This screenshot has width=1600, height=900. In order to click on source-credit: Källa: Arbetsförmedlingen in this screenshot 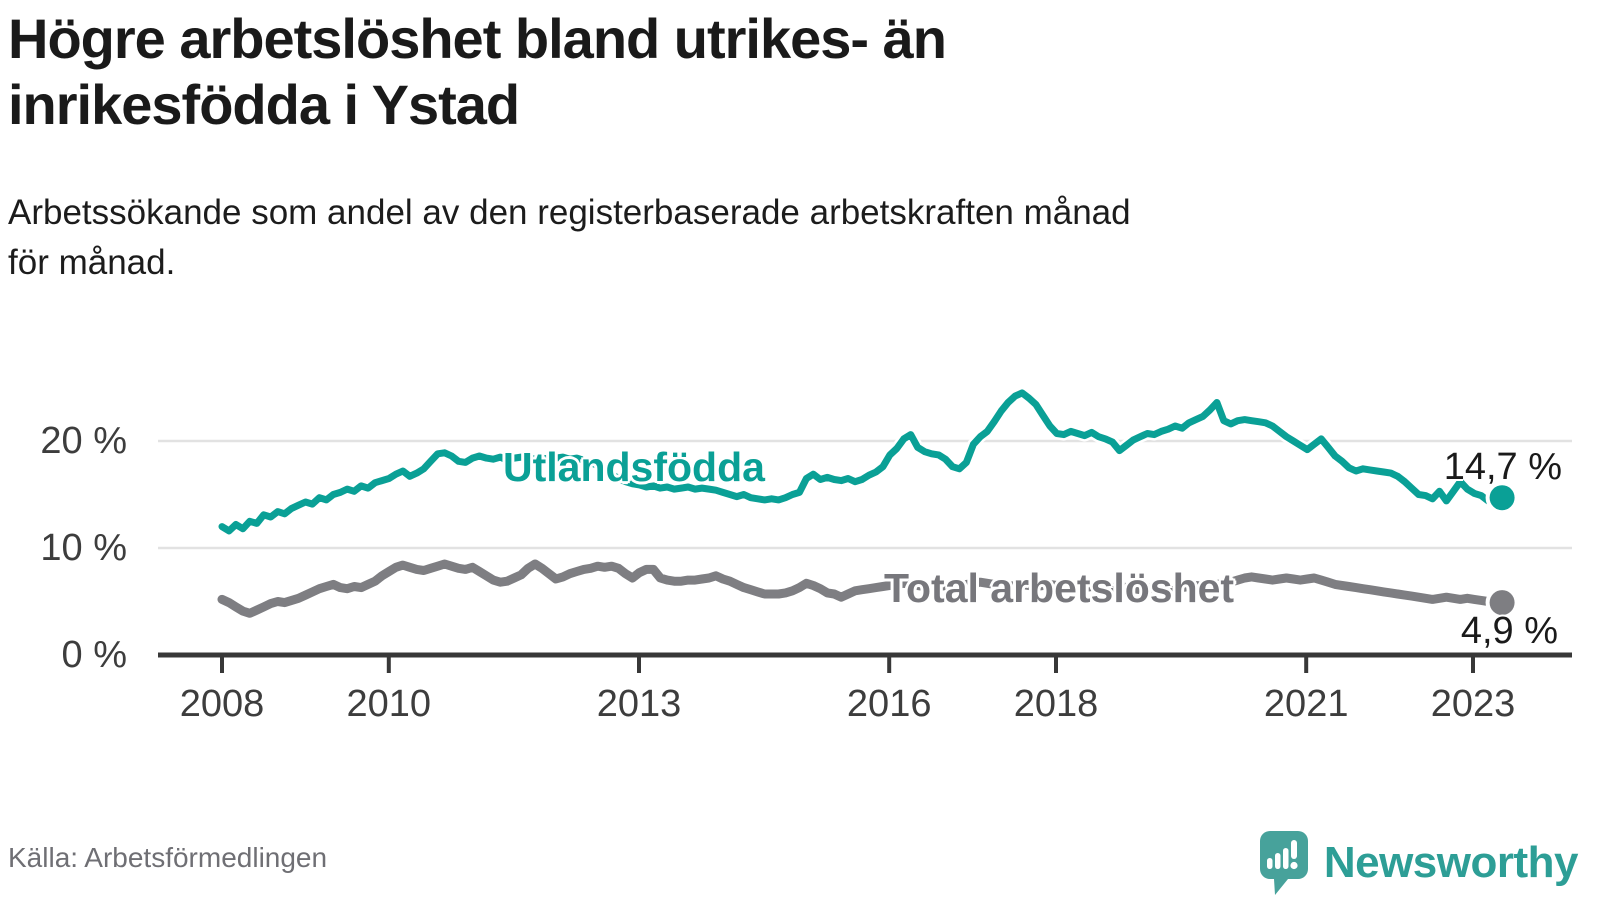, I will do `click(168, 857)`.